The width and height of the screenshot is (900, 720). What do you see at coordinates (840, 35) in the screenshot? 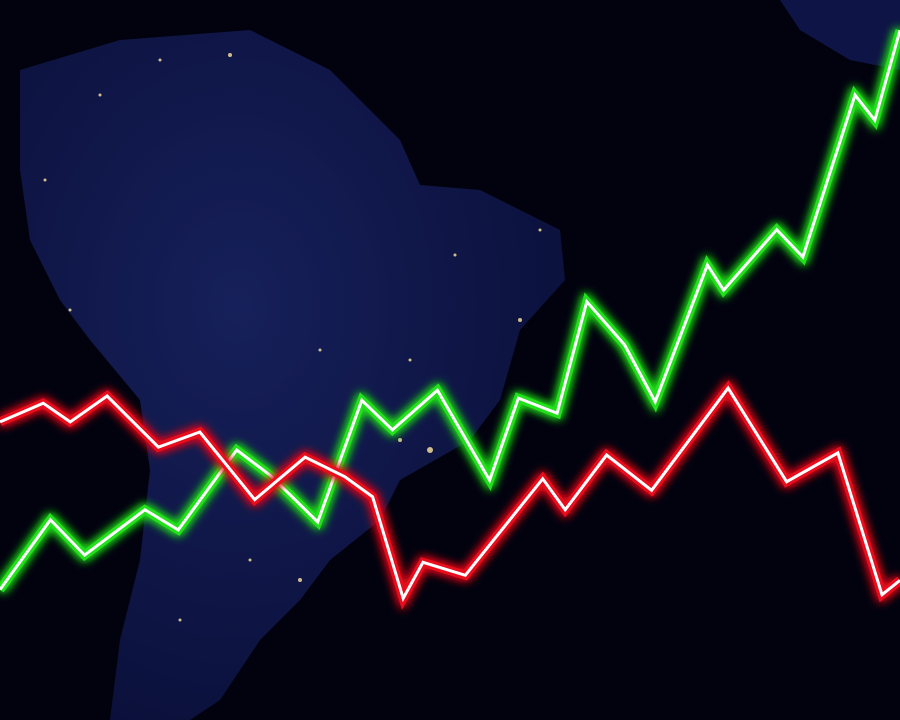
I see `landmass` at bounding box center [840, 35].